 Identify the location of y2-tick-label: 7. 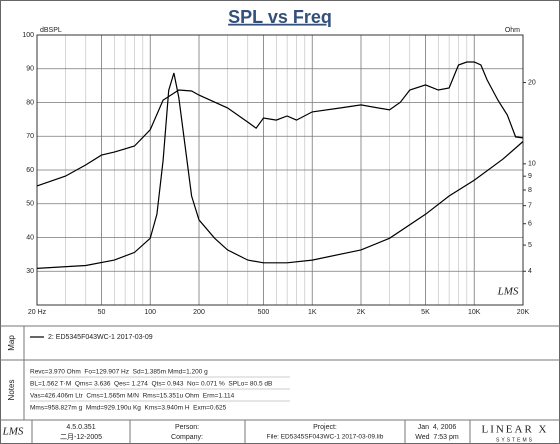
(530, 205).